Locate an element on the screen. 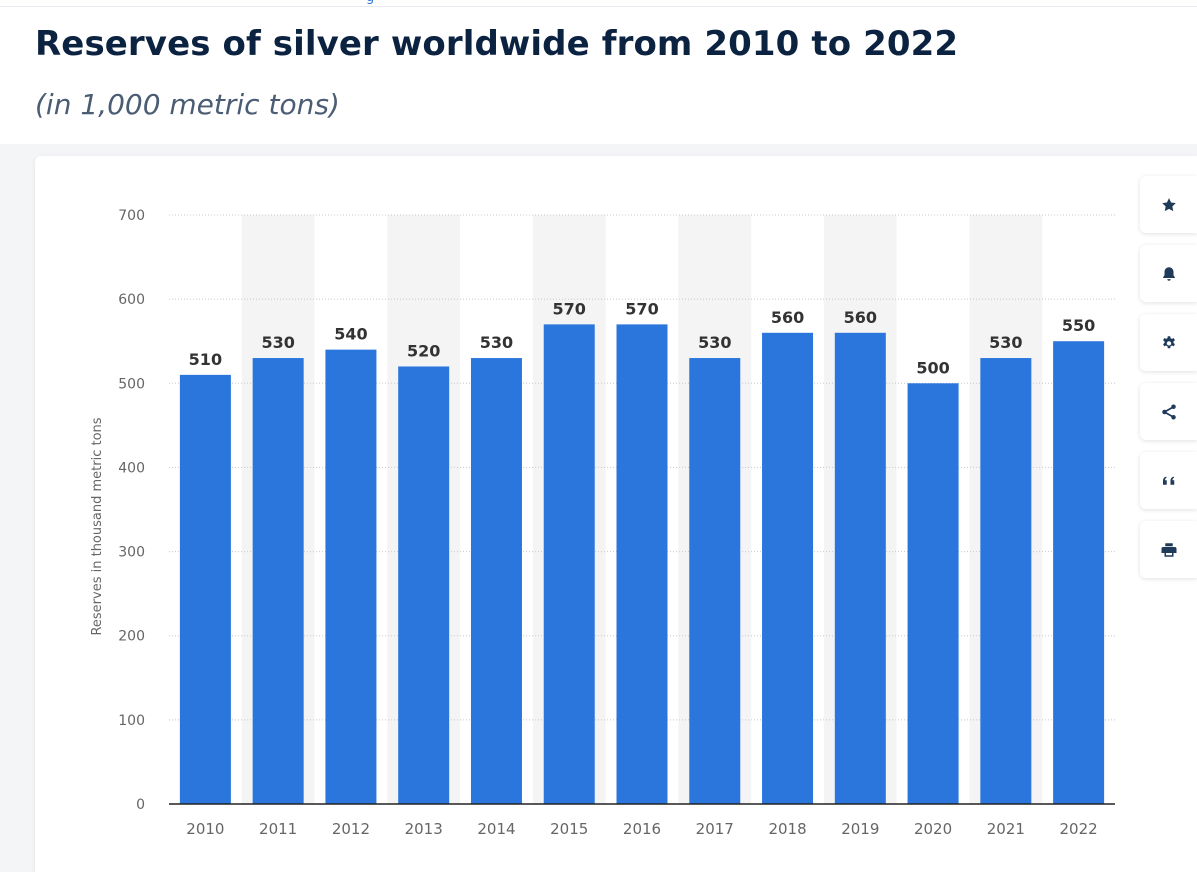 This screenshot has height=872, width=1197. data-label: 520 is located at coordinates (423, 350).